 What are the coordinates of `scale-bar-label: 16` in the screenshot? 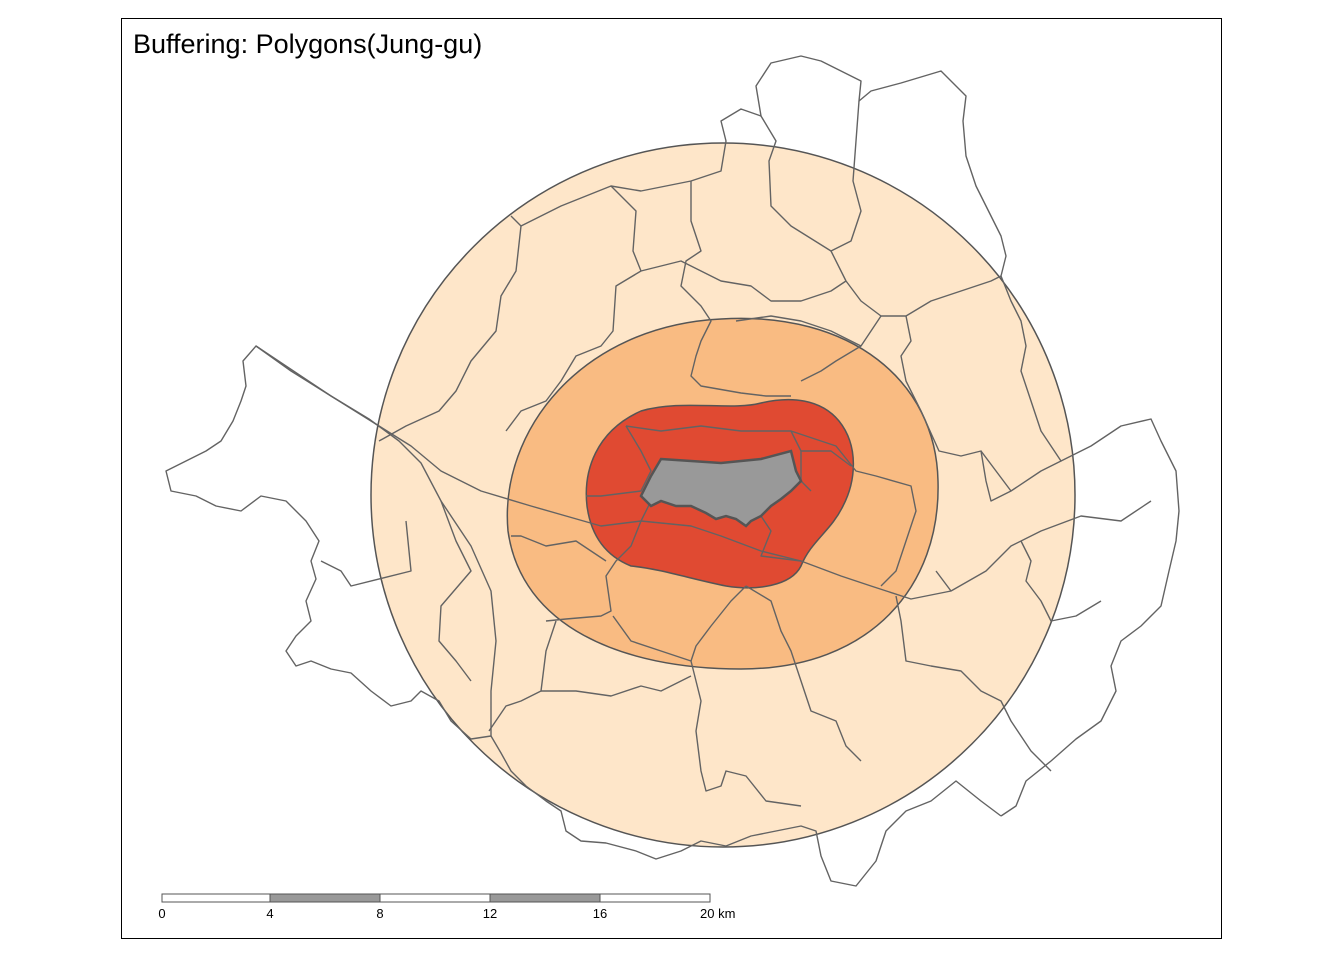 It's located at (600, 913).